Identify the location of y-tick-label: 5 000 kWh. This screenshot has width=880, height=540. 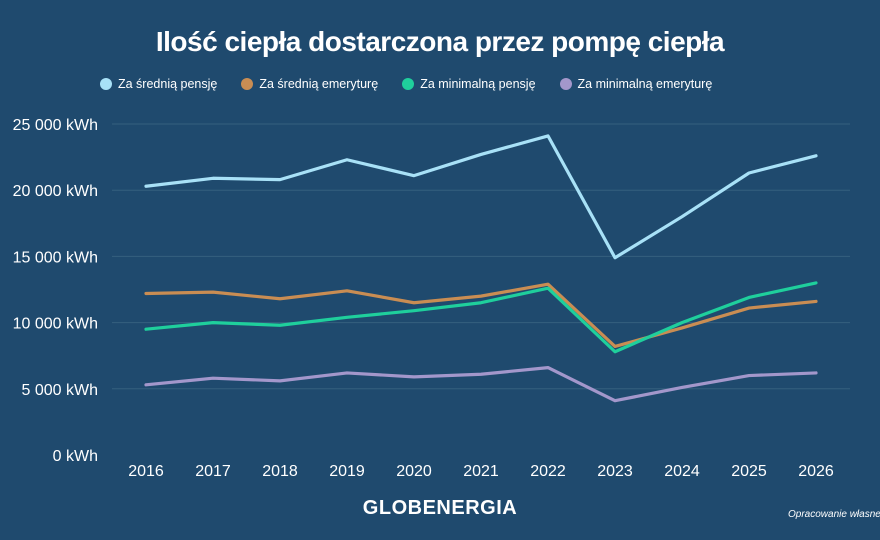
(60, 390).